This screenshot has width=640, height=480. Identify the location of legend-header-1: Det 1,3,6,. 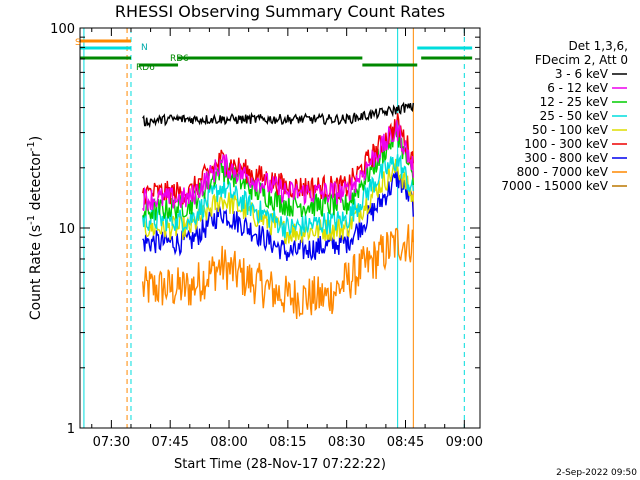
(599, 46).